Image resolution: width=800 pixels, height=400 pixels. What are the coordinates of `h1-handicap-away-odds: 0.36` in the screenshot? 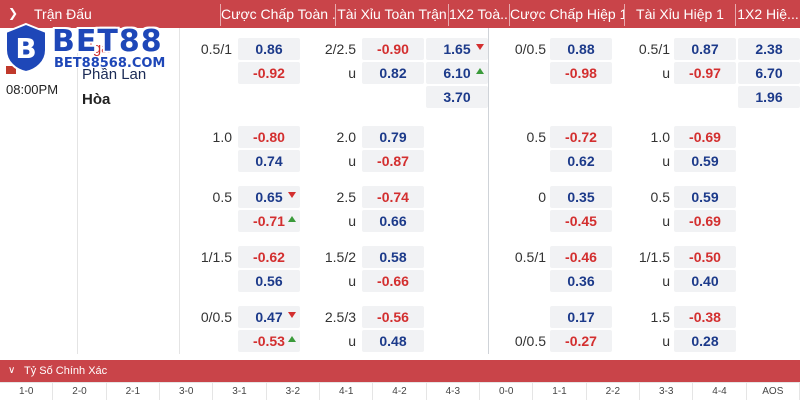 It's located at (581, 281).